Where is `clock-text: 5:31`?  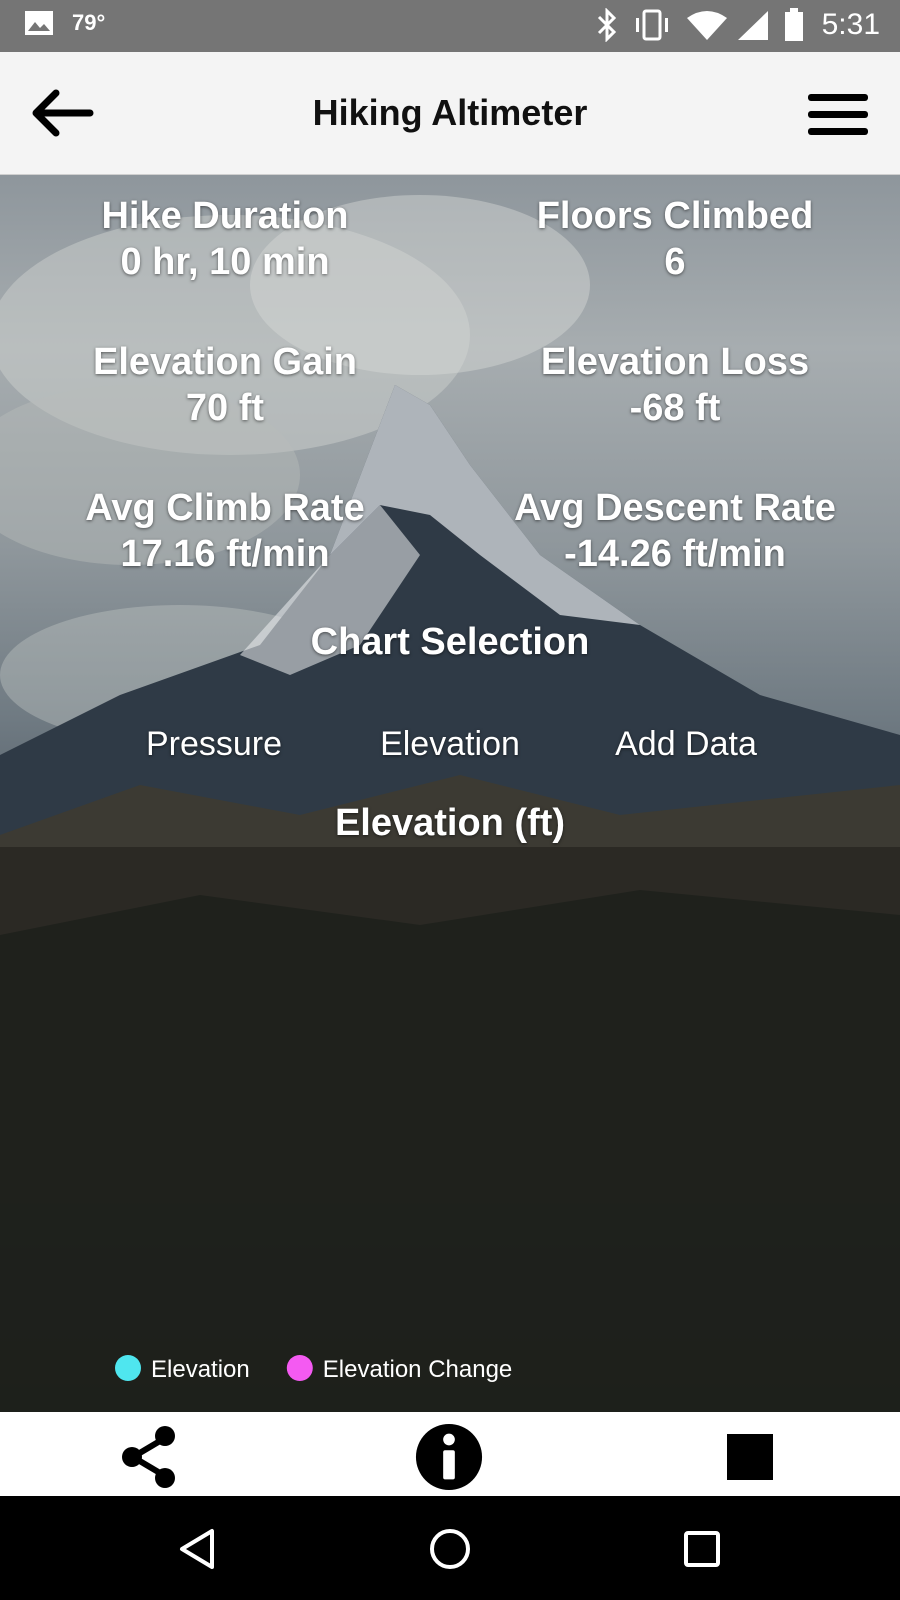 clock-text: 5:31 is located at coordinates (850, 24).